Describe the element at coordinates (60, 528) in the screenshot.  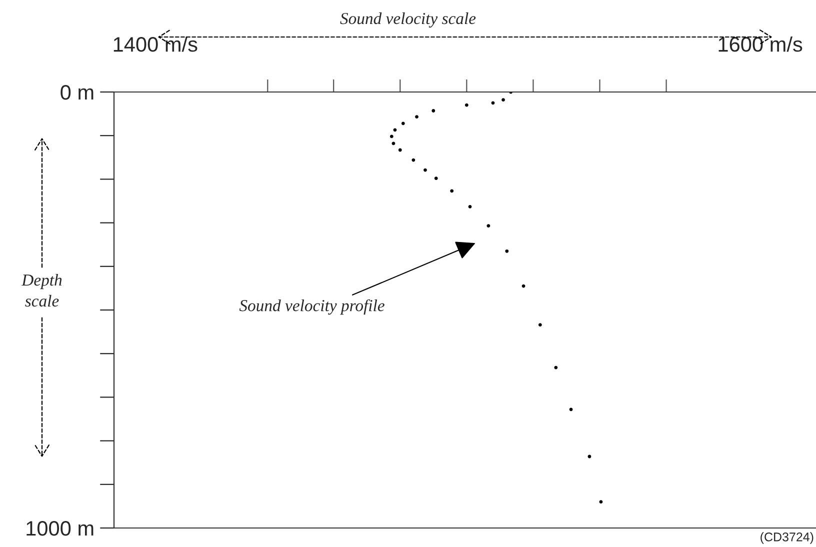
I see `y-tick-label: 1000 m` at that location.